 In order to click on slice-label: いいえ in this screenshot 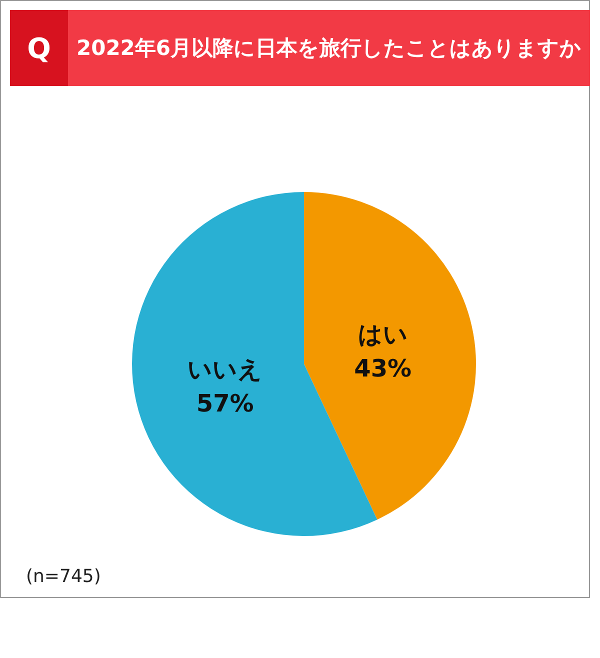, I will do `click(225, 370)`.